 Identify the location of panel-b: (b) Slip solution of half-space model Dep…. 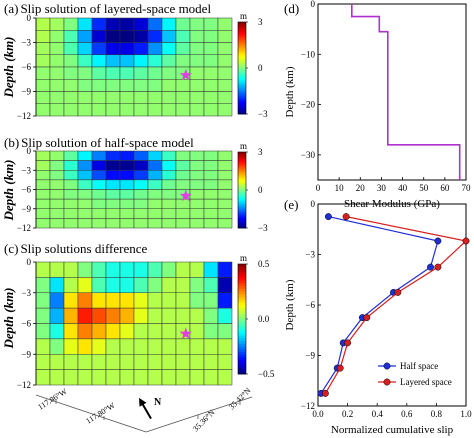
(134, 184).